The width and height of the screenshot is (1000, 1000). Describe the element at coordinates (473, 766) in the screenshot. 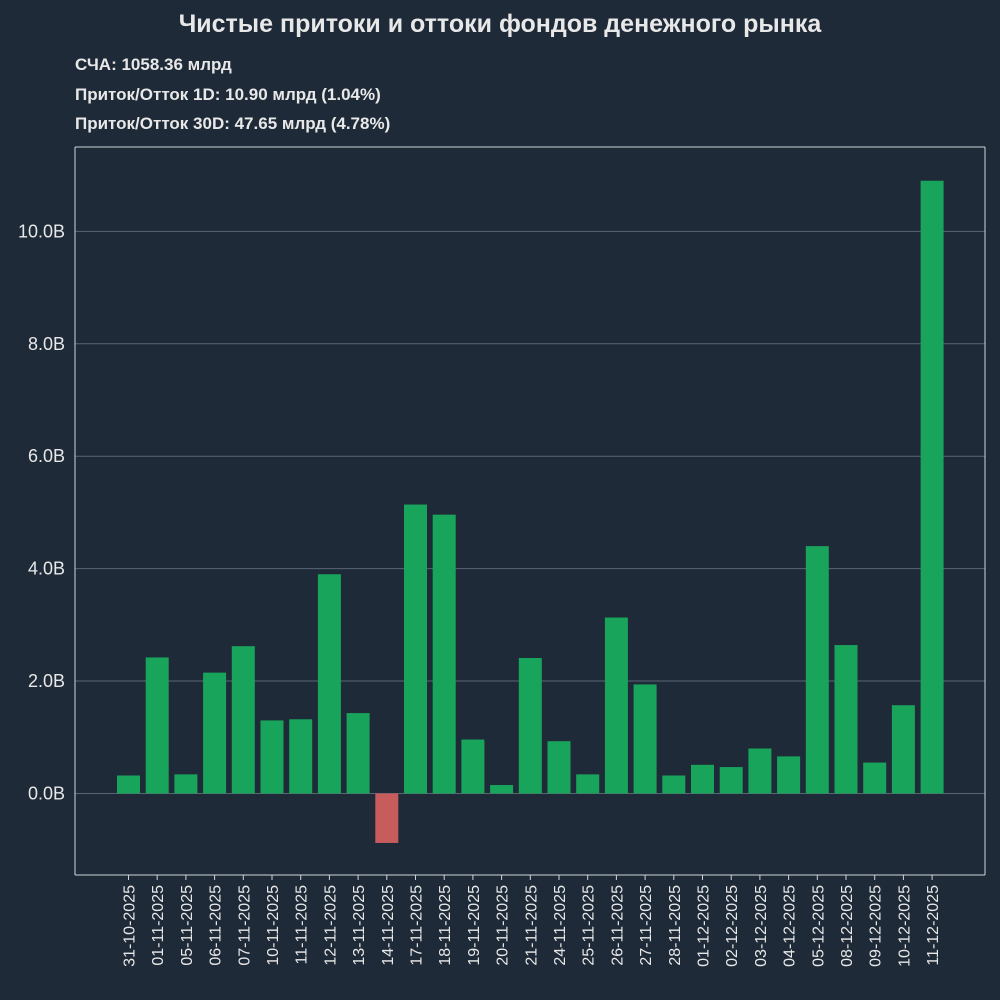

I see `bar-19-11-2025` at that location.